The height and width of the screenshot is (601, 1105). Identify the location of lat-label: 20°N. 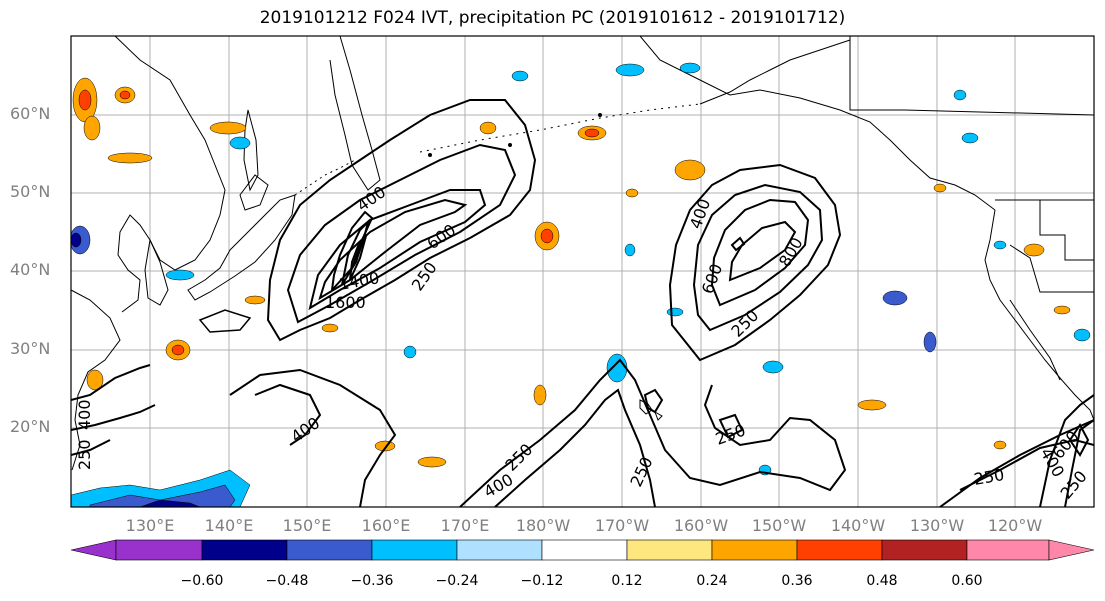
(30, 426).